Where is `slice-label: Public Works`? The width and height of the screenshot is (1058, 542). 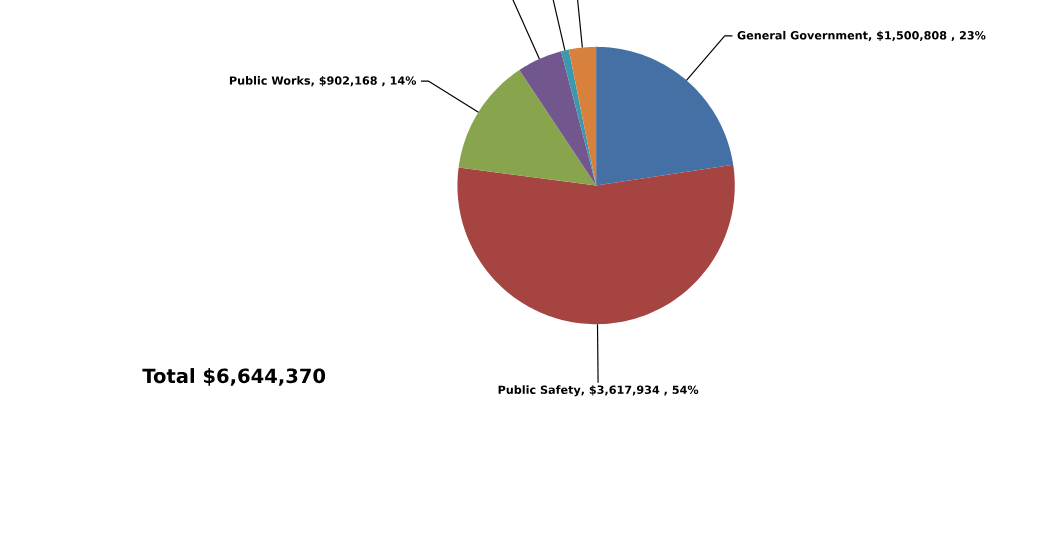
slice-label: Public Works is located at coordinates (270, 80).